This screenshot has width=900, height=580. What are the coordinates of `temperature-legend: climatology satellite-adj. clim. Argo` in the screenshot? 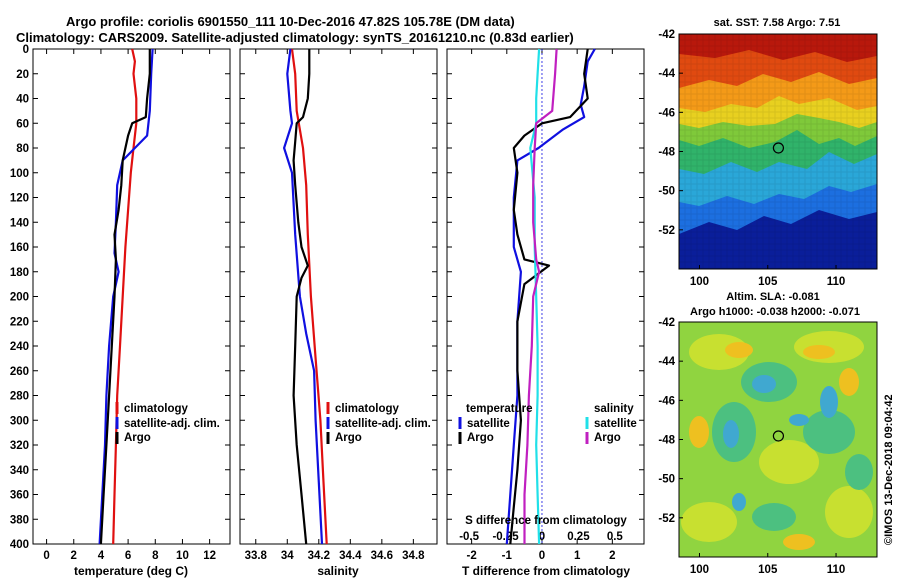 It's located at (167, 423).